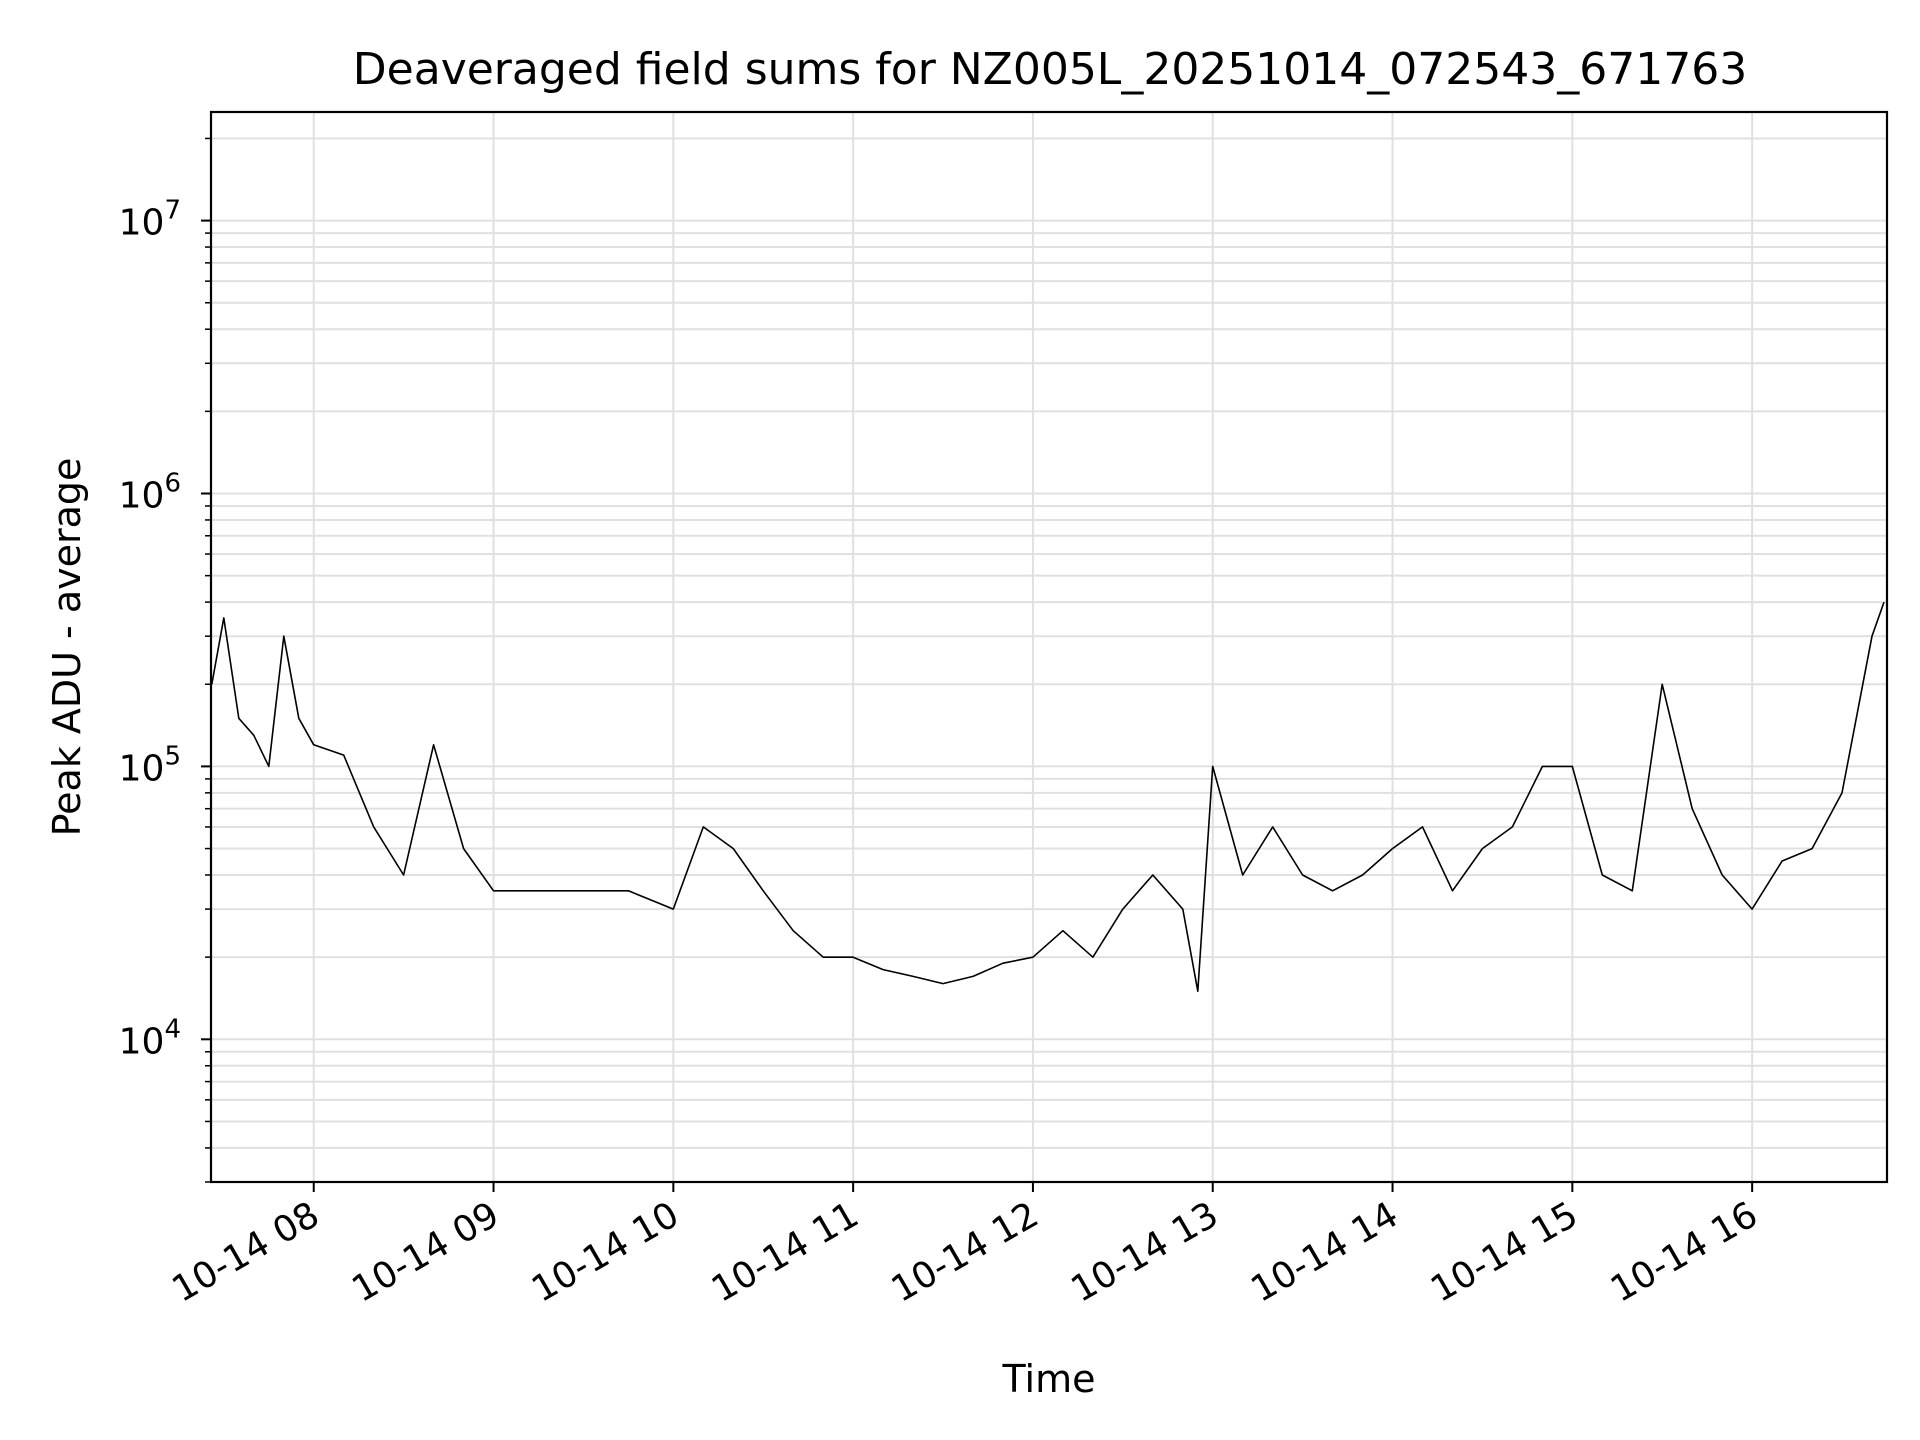 This screenshot has width=1920, height=1440. Describe the element at coordinates (965, 1252) in the screenshot. I see `x-tick-label: 10-14 12` at that location.